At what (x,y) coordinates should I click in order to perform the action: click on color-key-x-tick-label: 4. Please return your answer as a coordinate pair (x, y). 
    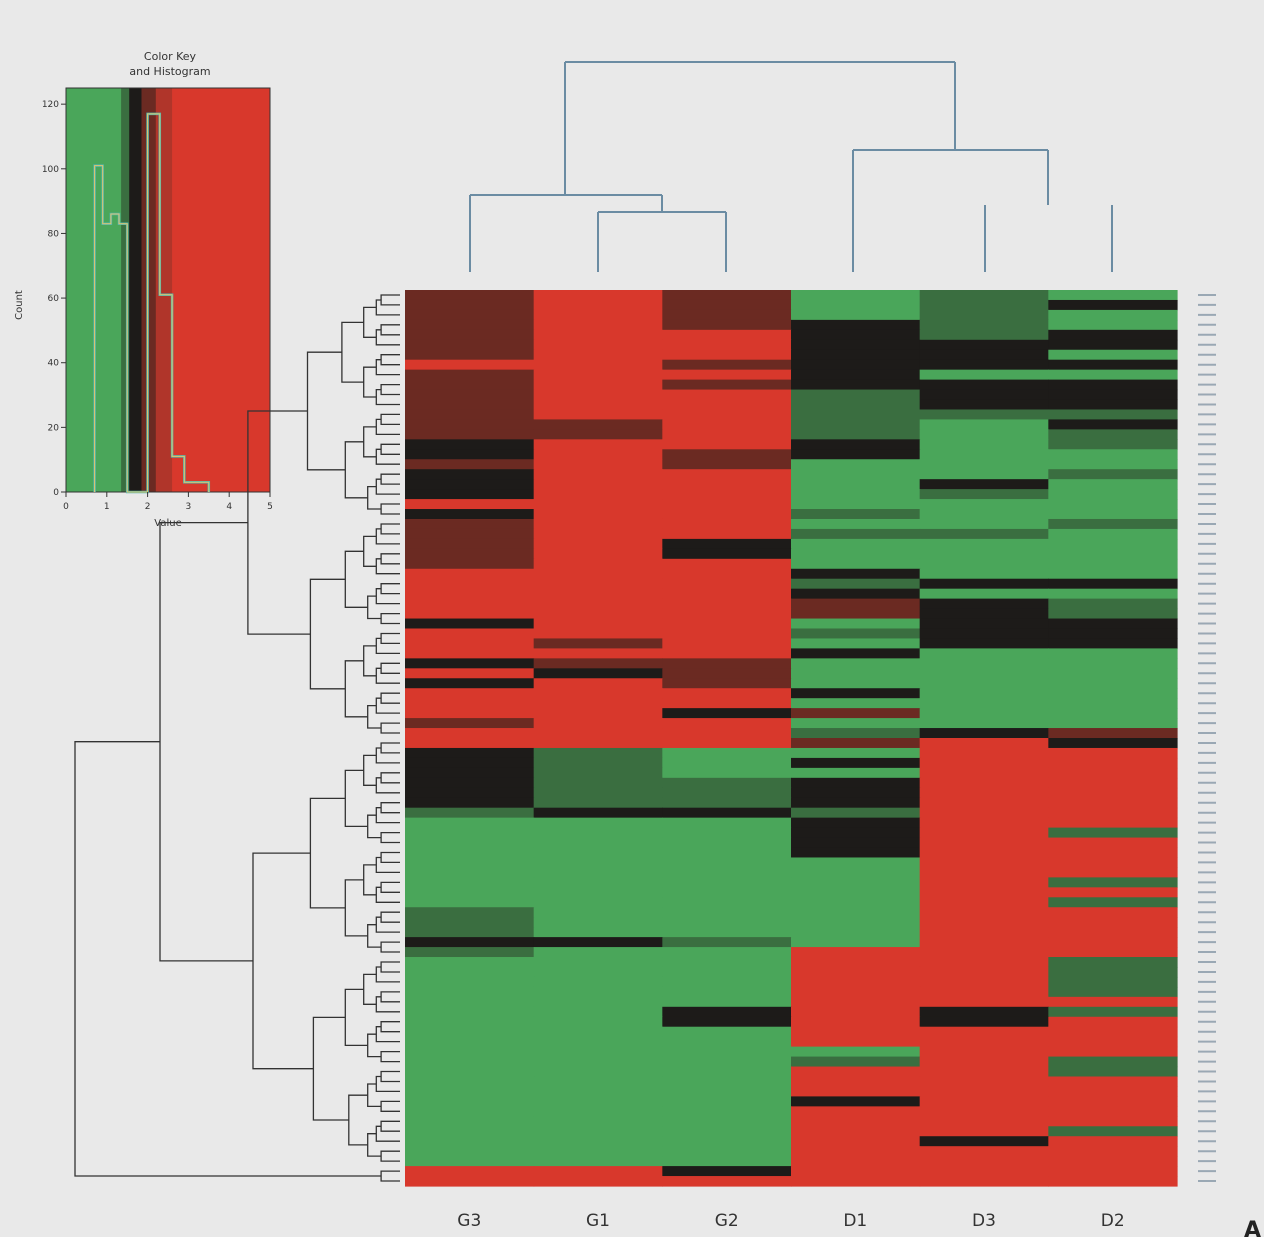
    Looking at the image, I should click on (229, 507).